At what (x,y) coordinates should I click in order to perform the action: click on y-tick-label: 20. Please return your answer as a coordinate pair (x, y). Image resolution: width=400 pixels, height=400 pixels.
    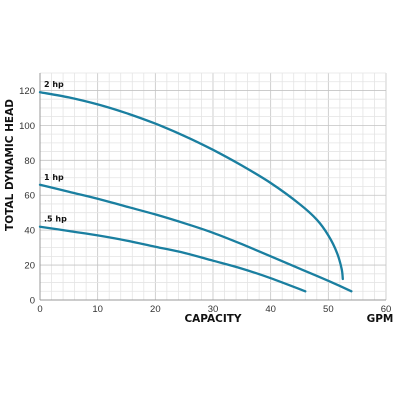
    Looking at the image, I should click on (29, 266).